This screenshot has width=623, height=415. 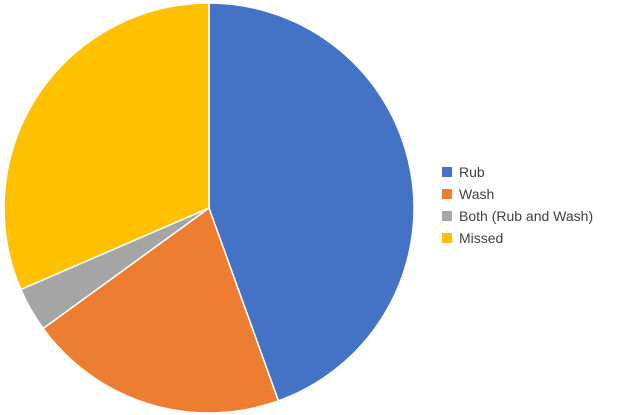 What do you see at coordinates (447, 216) in the screenshot?
I see `legend-swatch-both-rub-and-wash` at bounding box center [447, 216].